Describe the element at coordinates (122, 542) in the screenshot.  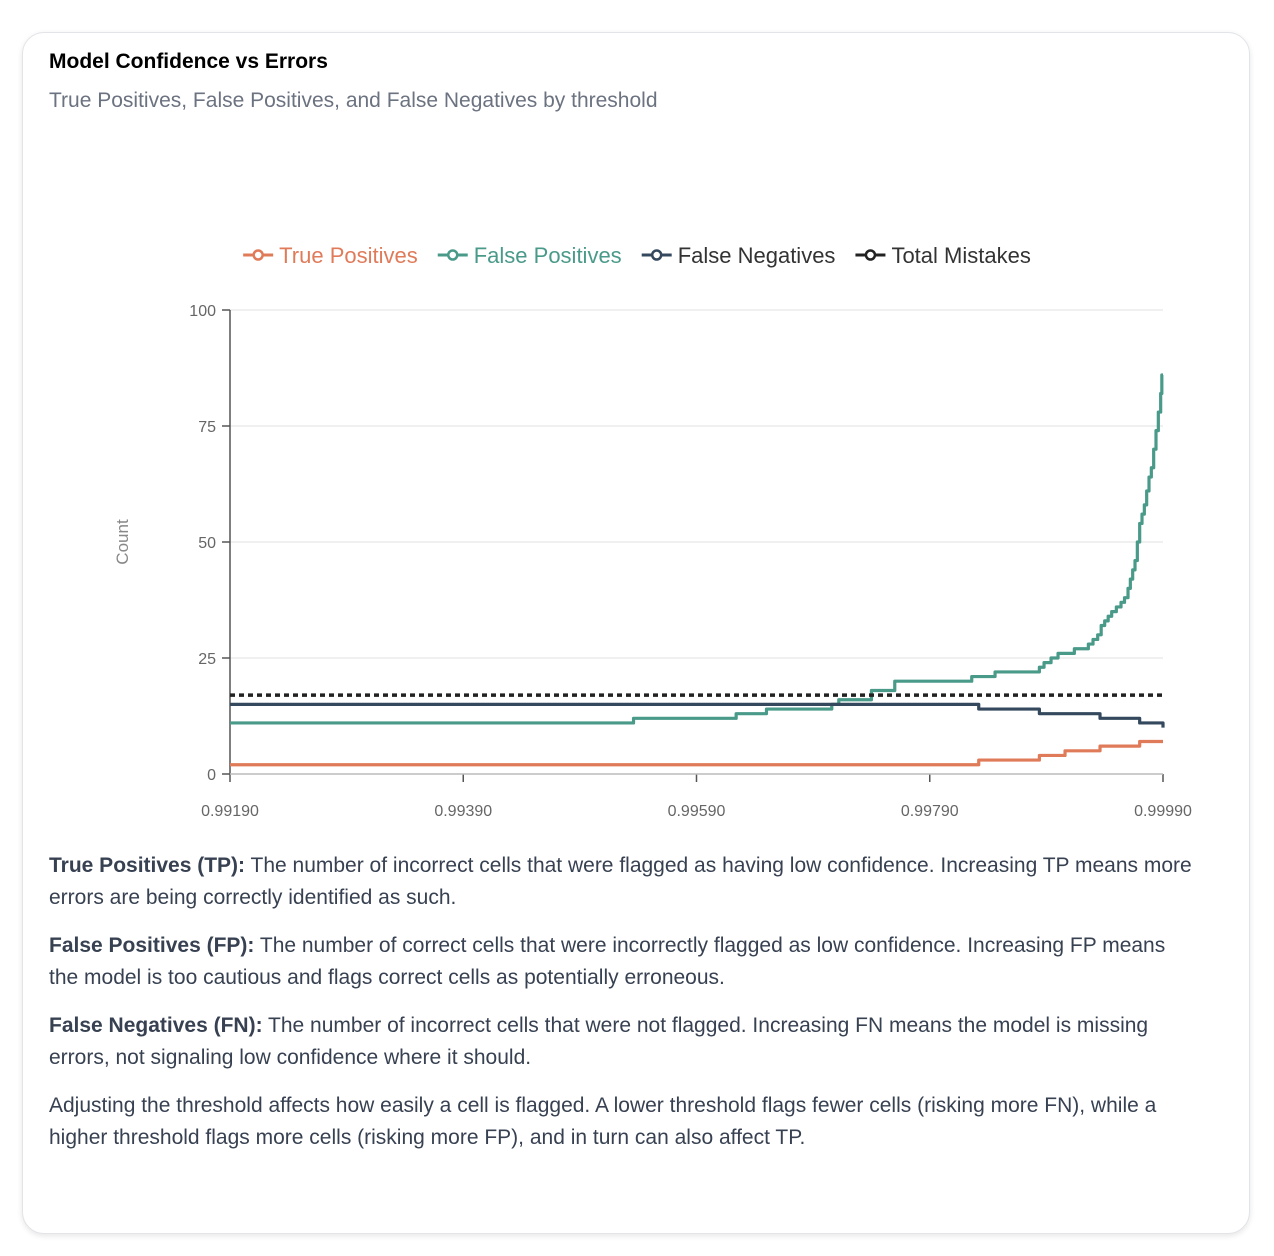
I see `y-axis-title: Count` at that location.